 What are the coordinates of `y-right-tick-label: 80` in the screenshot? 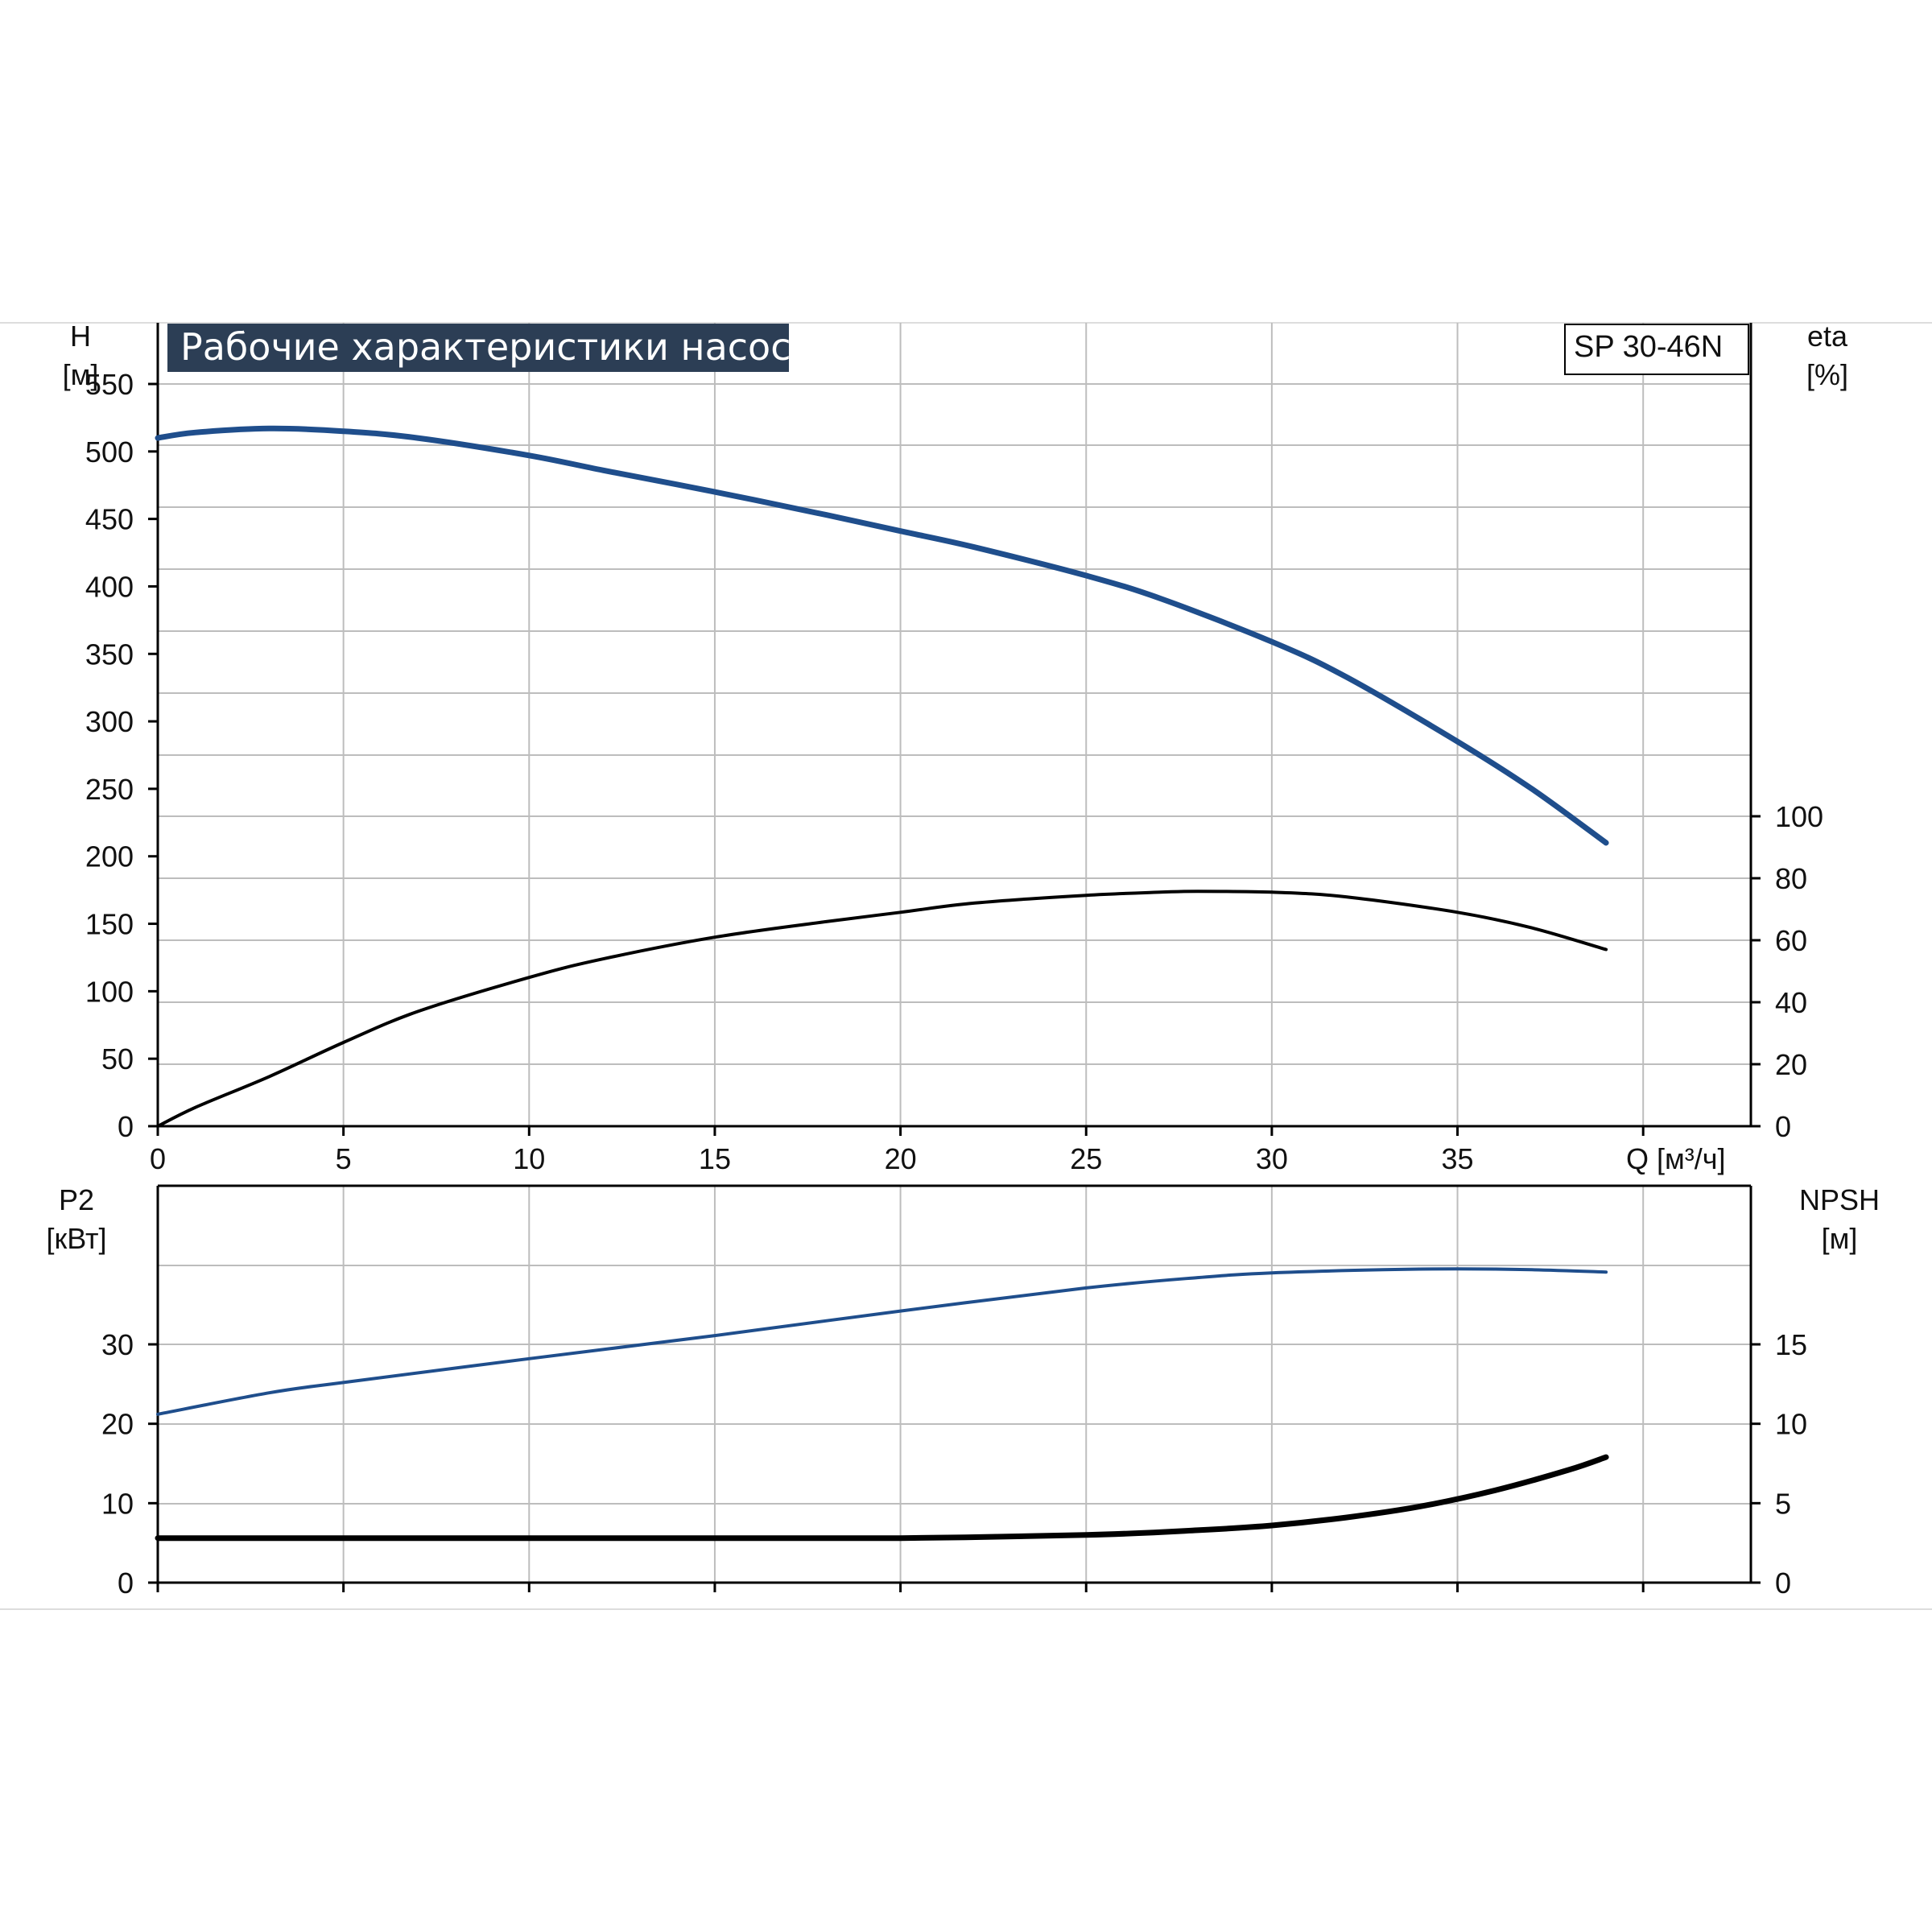 It's located at (1791, 878).